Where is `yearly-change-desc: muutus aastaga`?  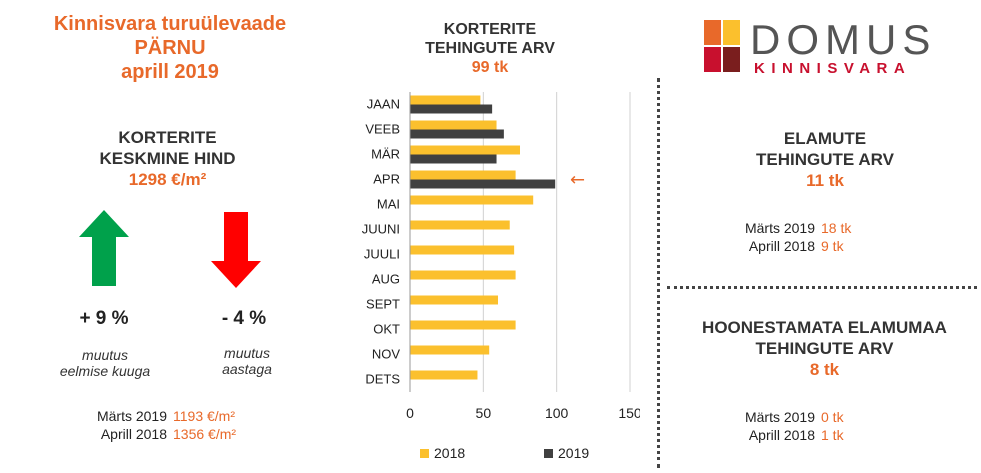 yearly-change-desc: muutus aastaga is located at coordinates (247, 361).